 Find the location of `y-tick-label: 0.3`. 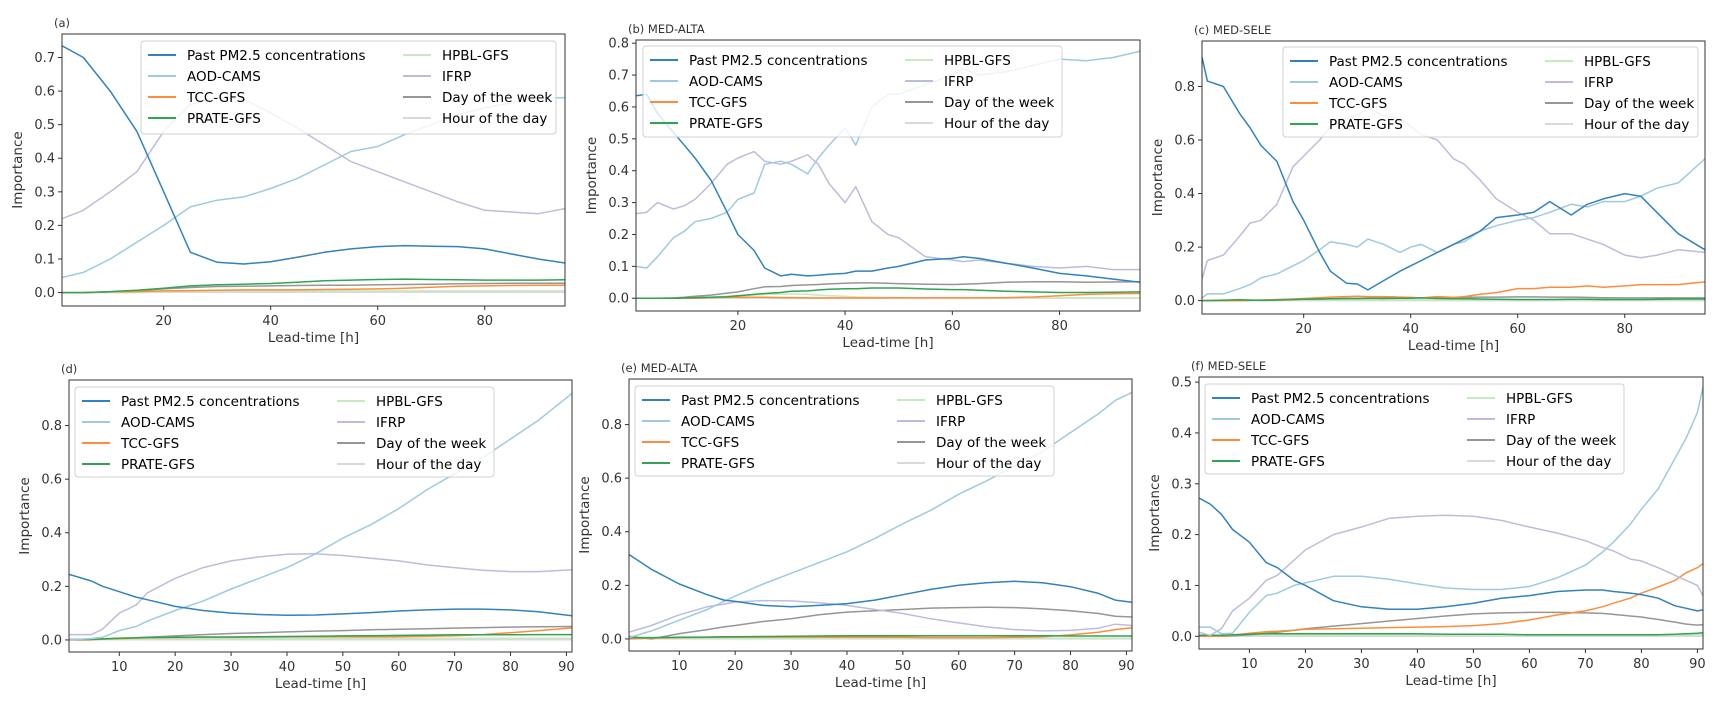

y-tick-label: 0.3 is located at coordinates (618, 203).